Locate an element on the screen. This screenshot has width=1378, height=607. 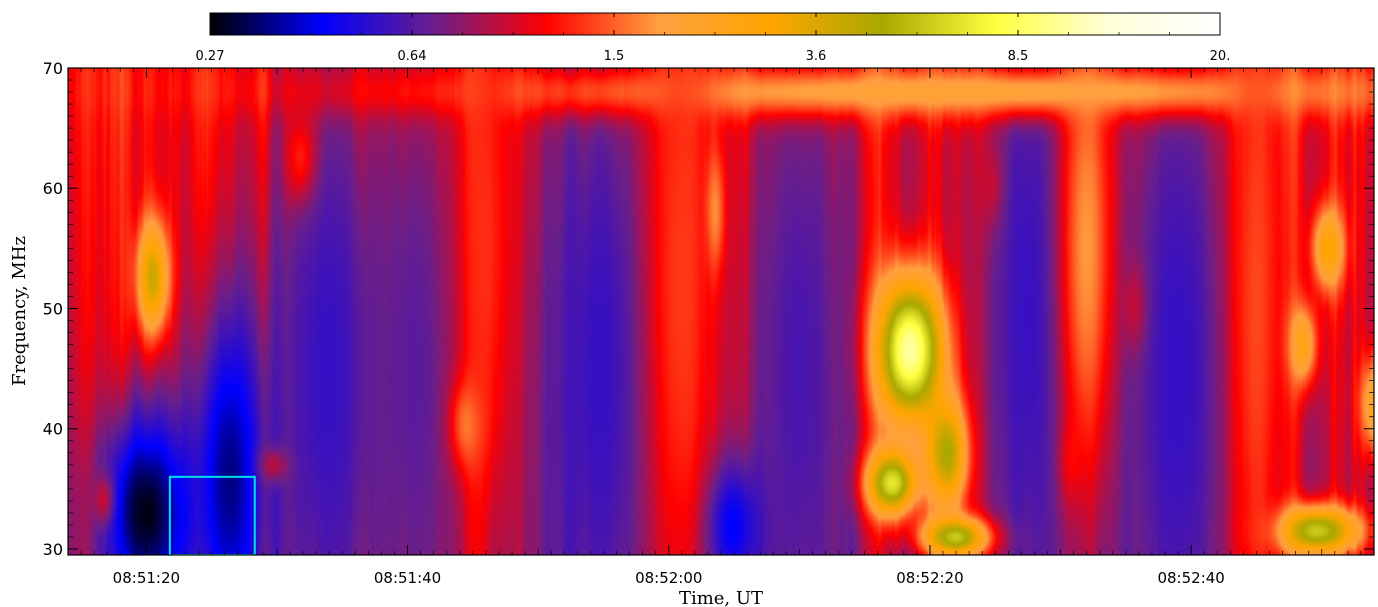
x-tick-label: 08:52:00 is located at coordinates (668, 578).